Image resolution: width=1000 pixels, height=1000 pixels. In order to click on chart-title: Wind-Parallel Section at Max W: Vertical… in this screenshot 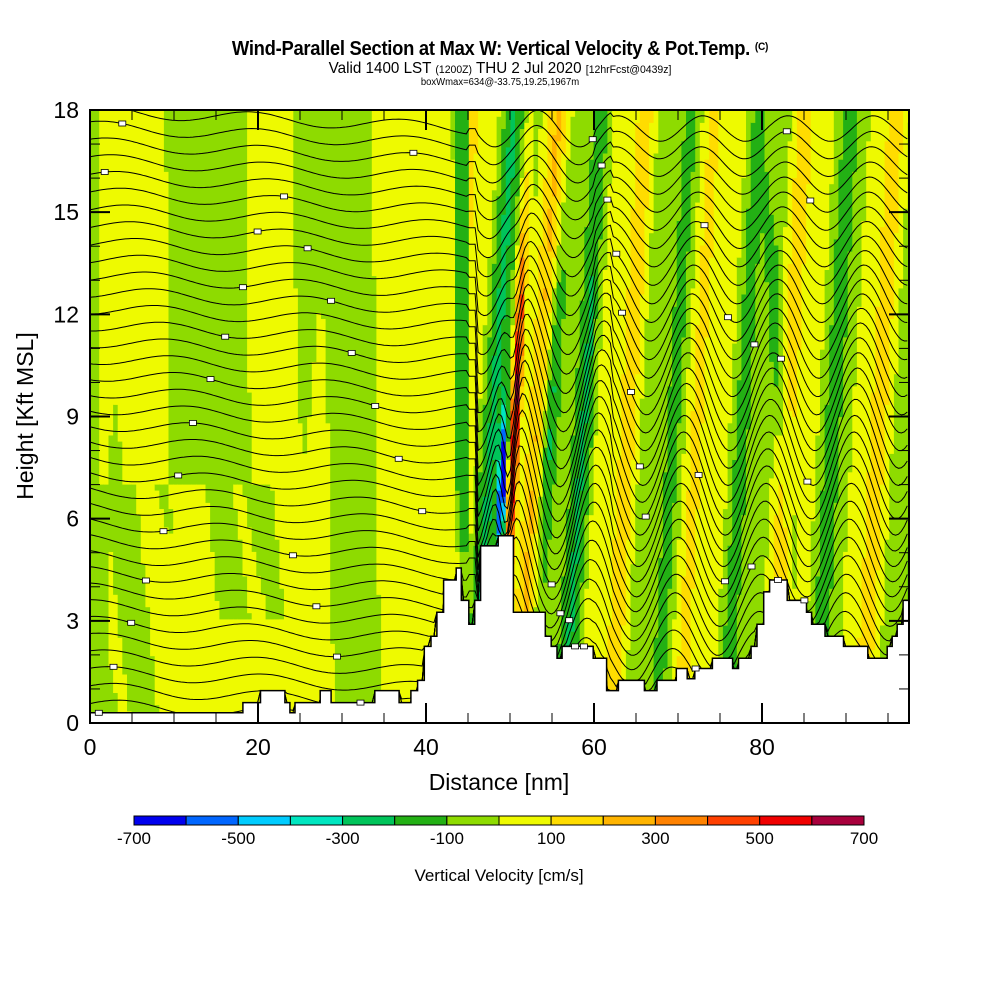, I will do `click(500, 49)`.